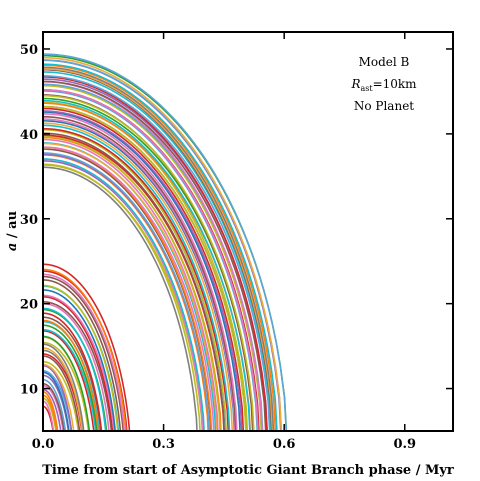 This screenshot has width=480, height=481. What do you see at coordinates (404, 444) in the screenshot?
I see `x-tick-label: 0.9` at bounding box center [404, 444].